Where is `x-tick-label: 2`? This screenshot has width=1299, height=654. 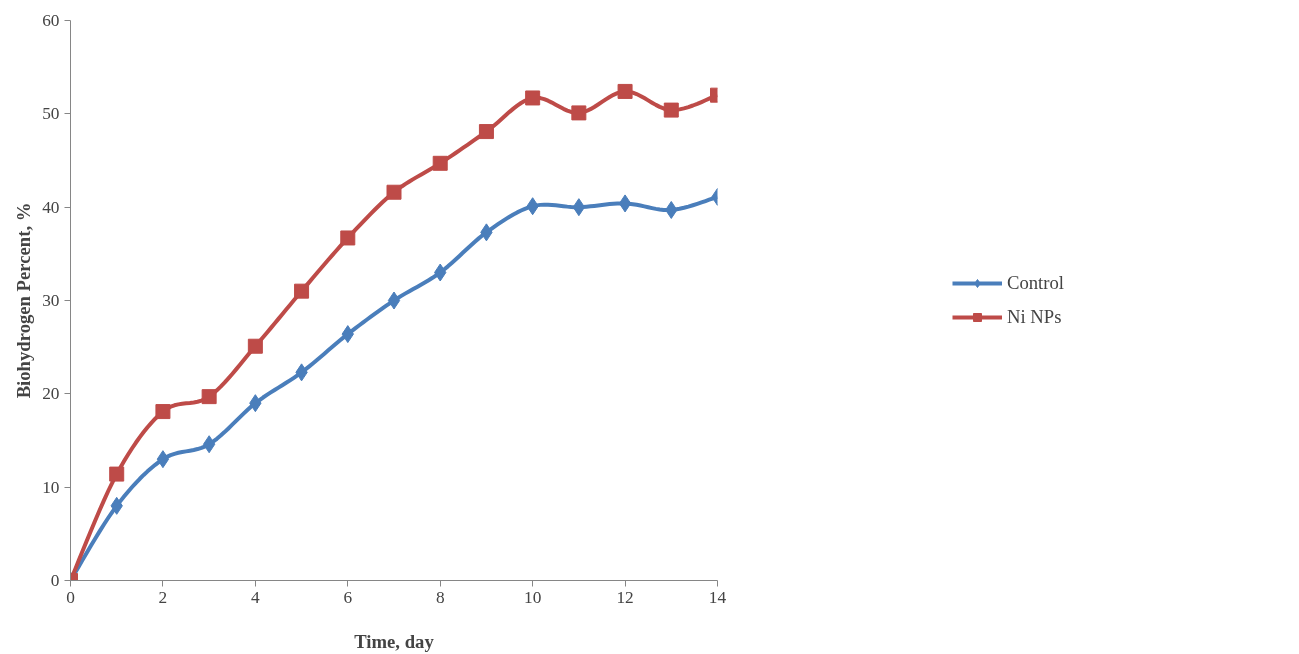
x-tick-label: 2 is located at coordinates (163, 597).